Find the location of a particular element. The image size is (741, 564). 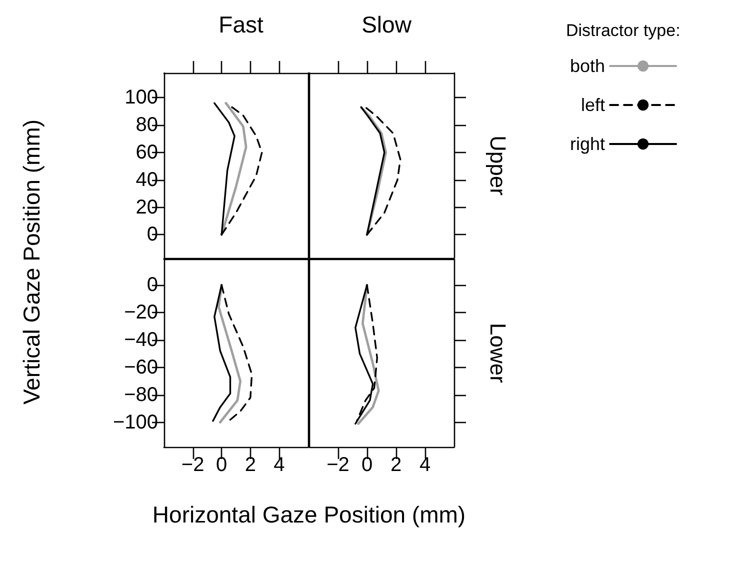

y-tick-label: −40 is located at coordinates (141, 339).